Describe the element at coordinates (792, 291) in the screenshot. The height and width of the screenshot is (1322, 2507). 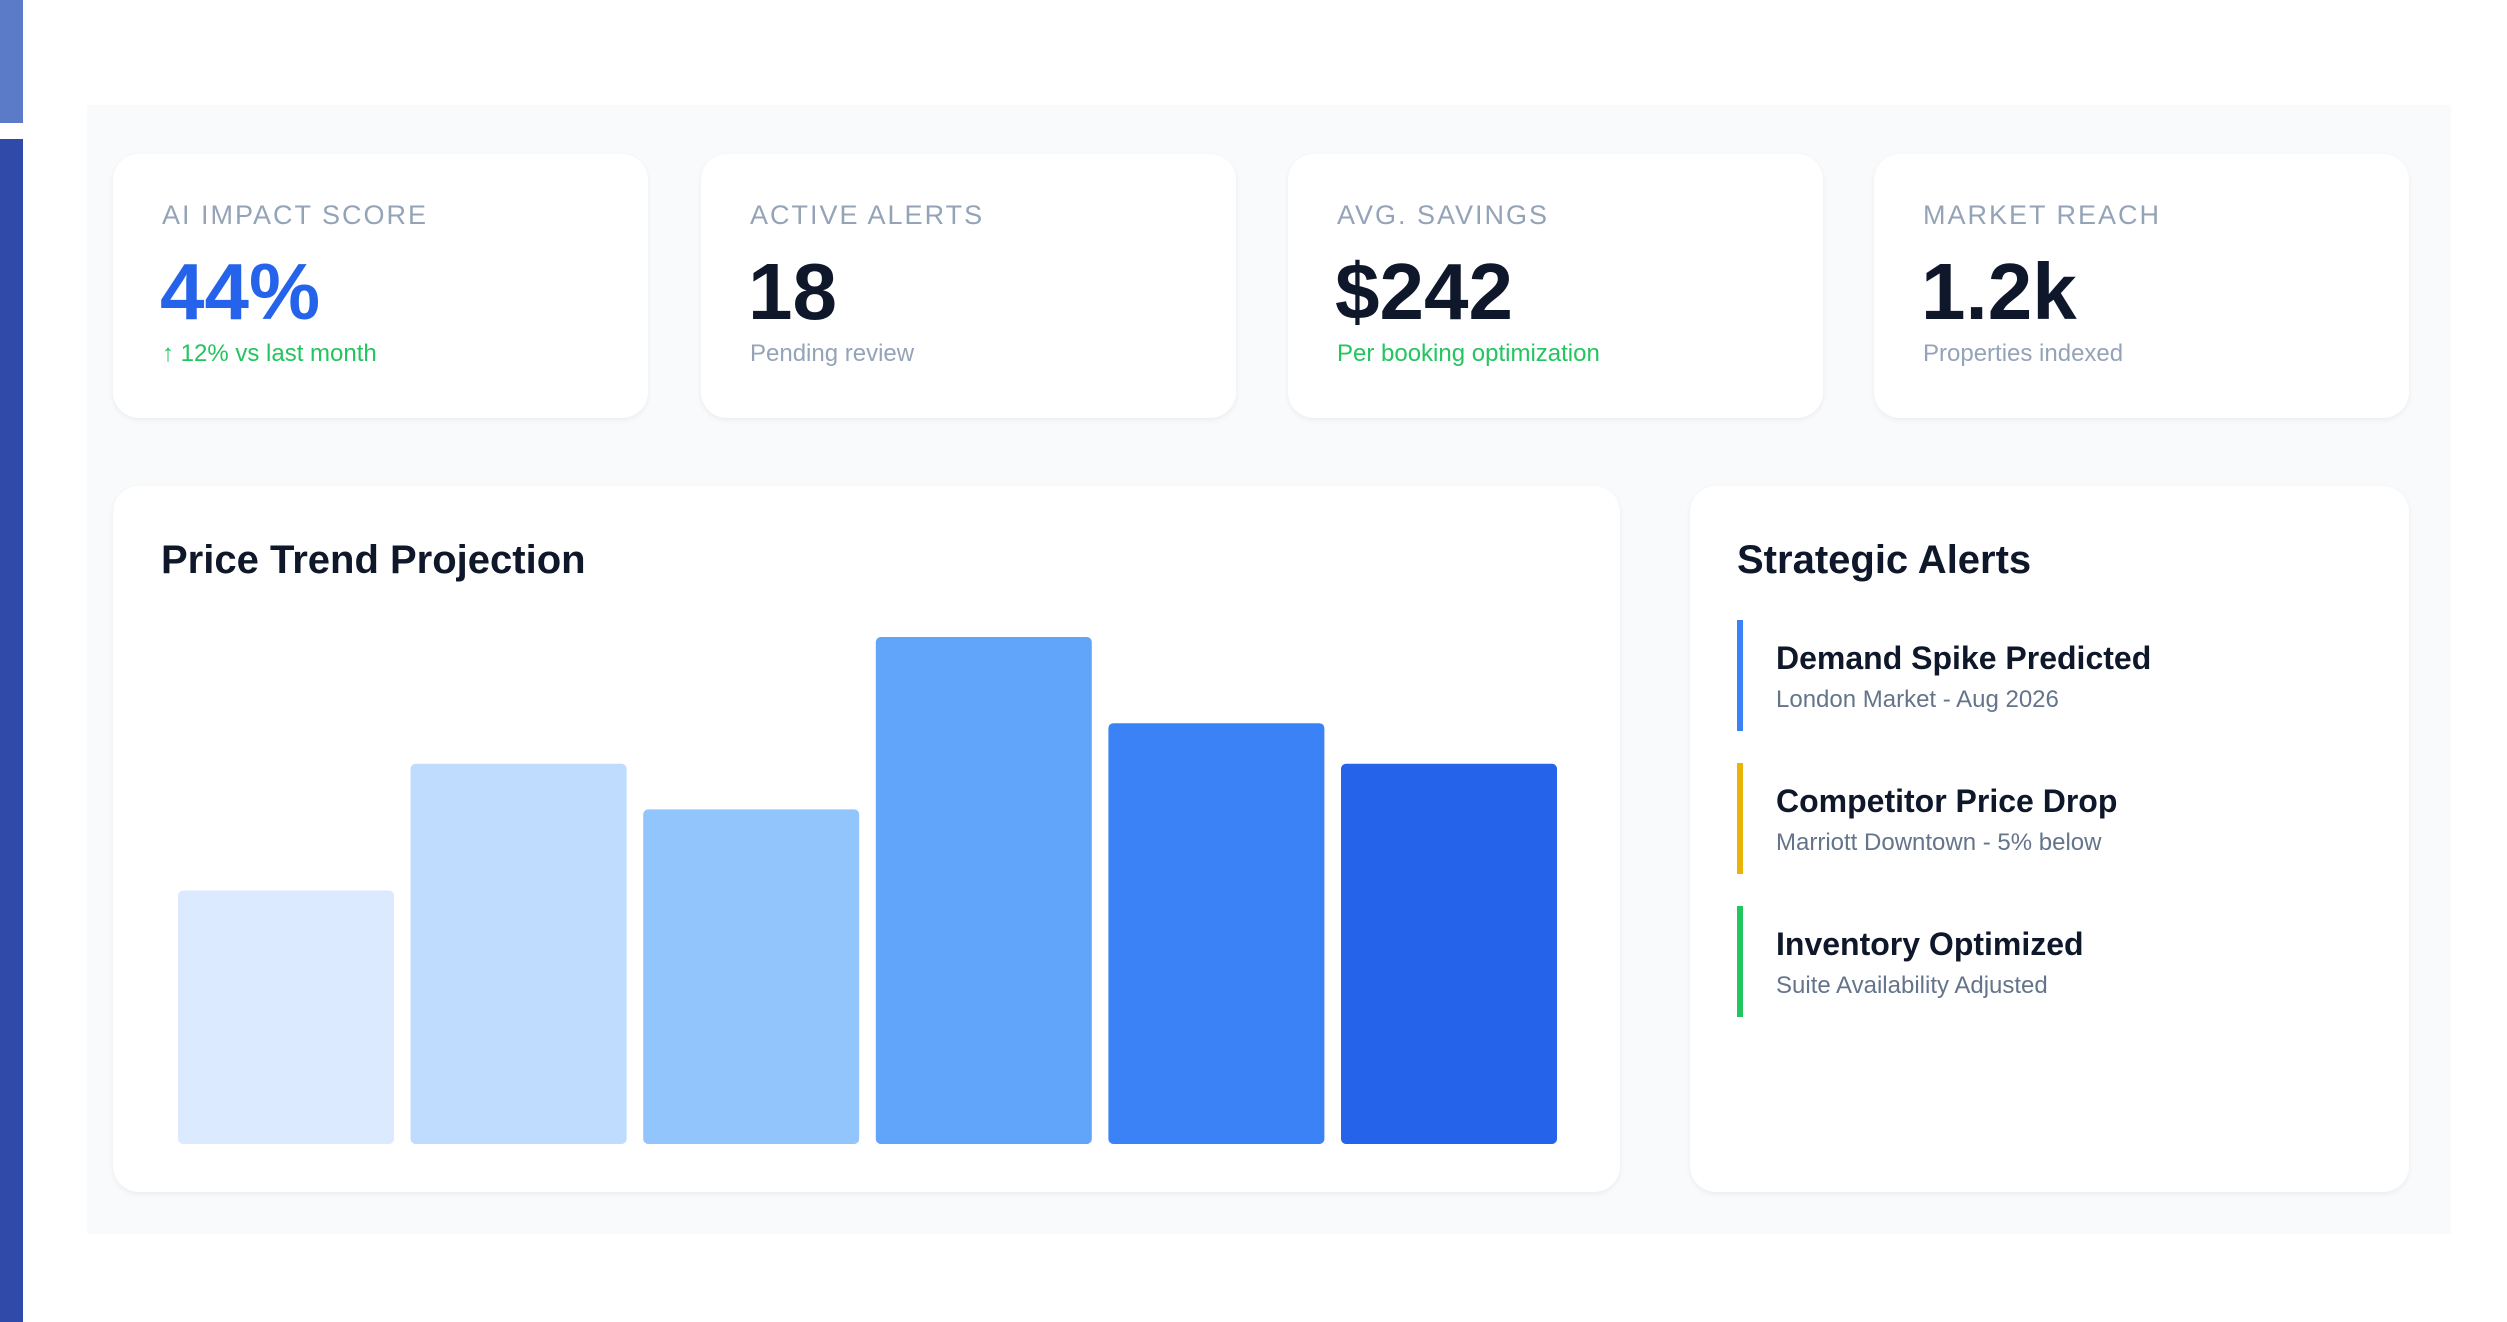
I see `kpi-value: 18` at that location.